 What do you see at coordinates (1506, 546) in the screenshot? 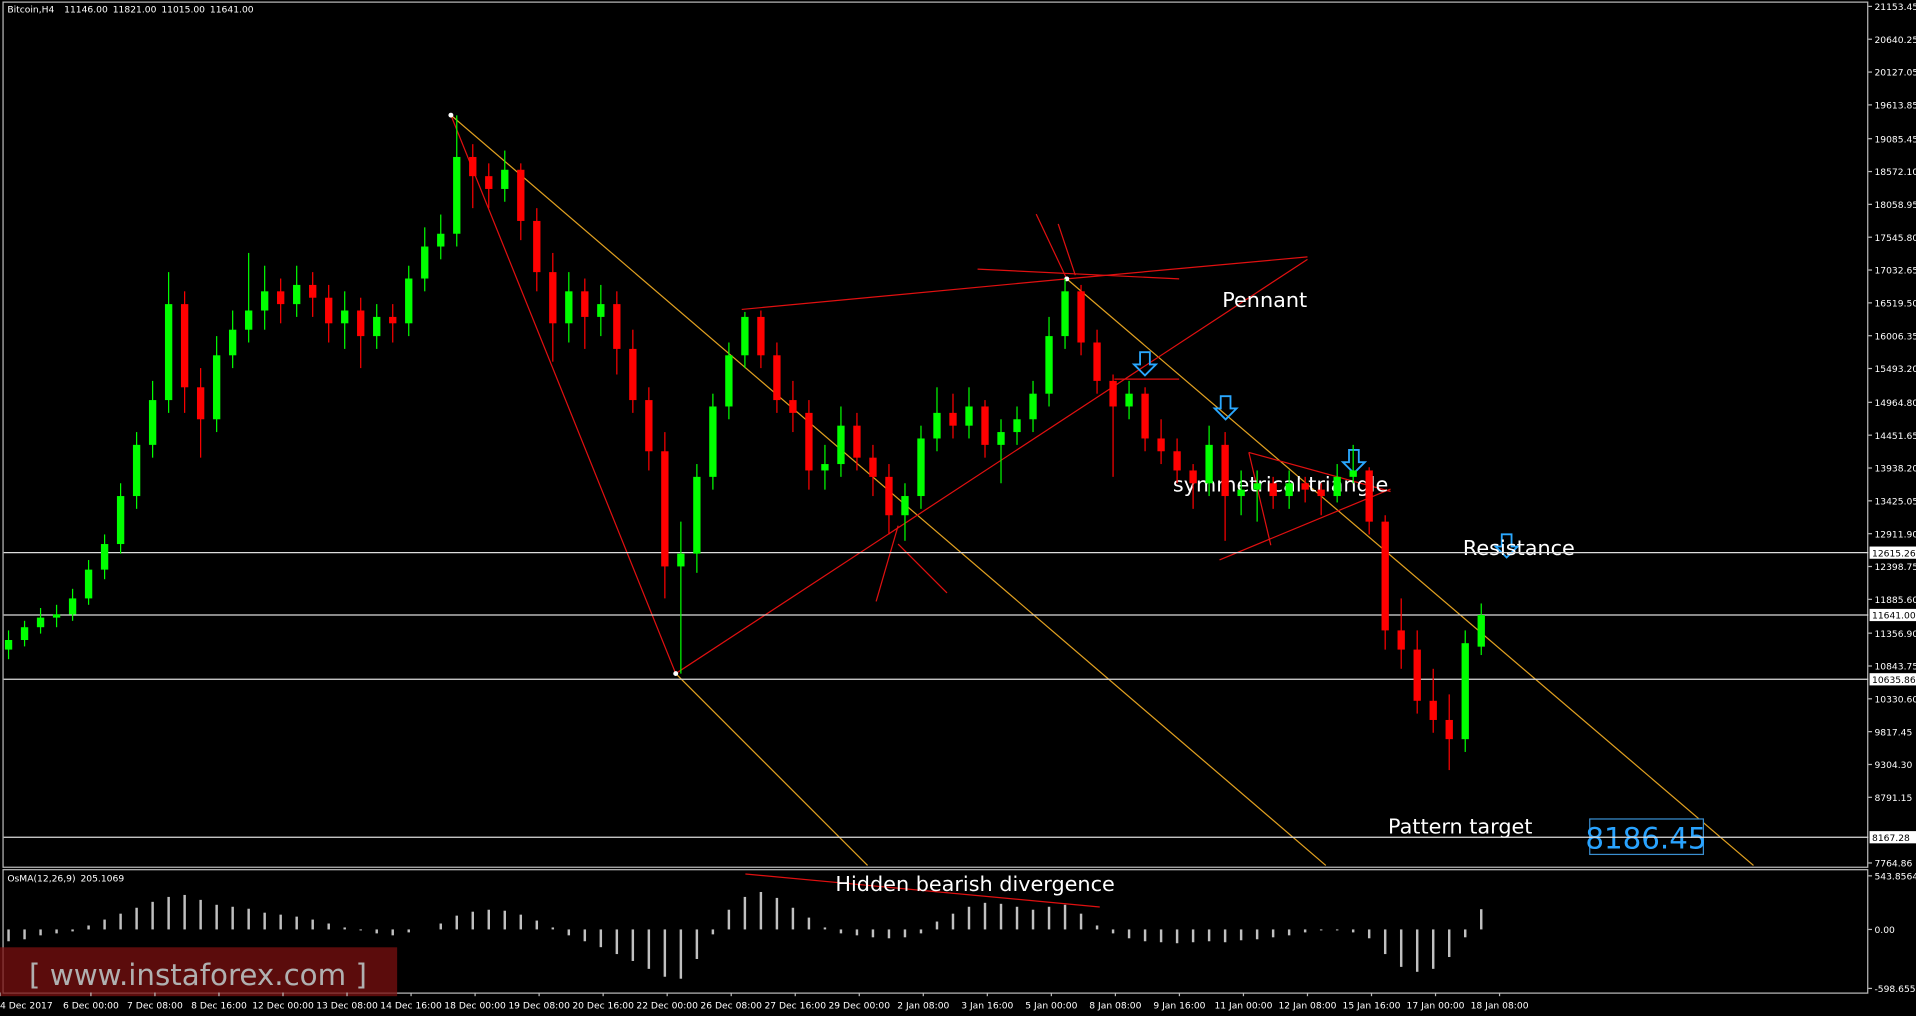
I see `arrow-down` at bounding box center [1506, 546].